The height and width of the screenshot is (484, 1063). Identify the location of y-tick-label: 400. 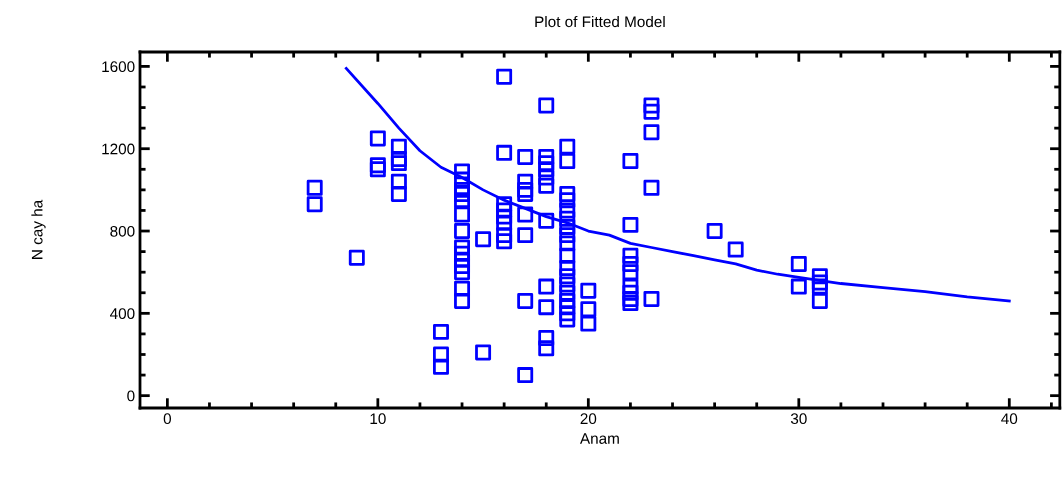
(122, 314).